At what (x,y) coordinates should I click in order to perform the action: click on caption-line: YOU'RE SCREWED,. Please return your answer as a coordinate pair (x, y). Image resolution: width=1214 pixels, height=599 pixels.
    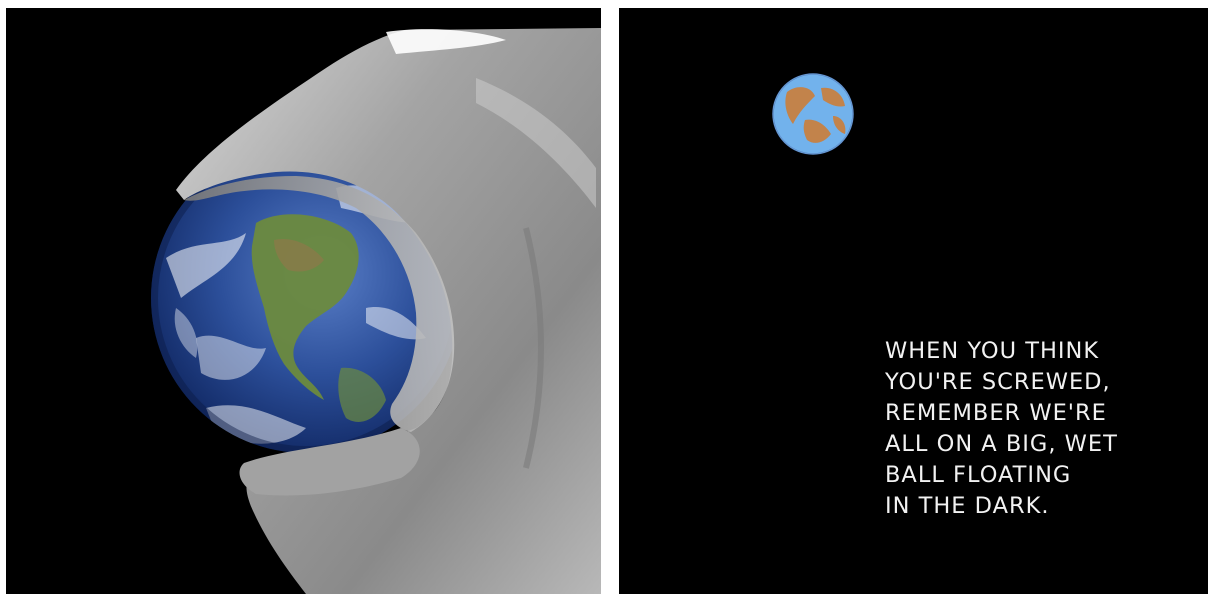
    Looking at the image, I should click on (998, 382).